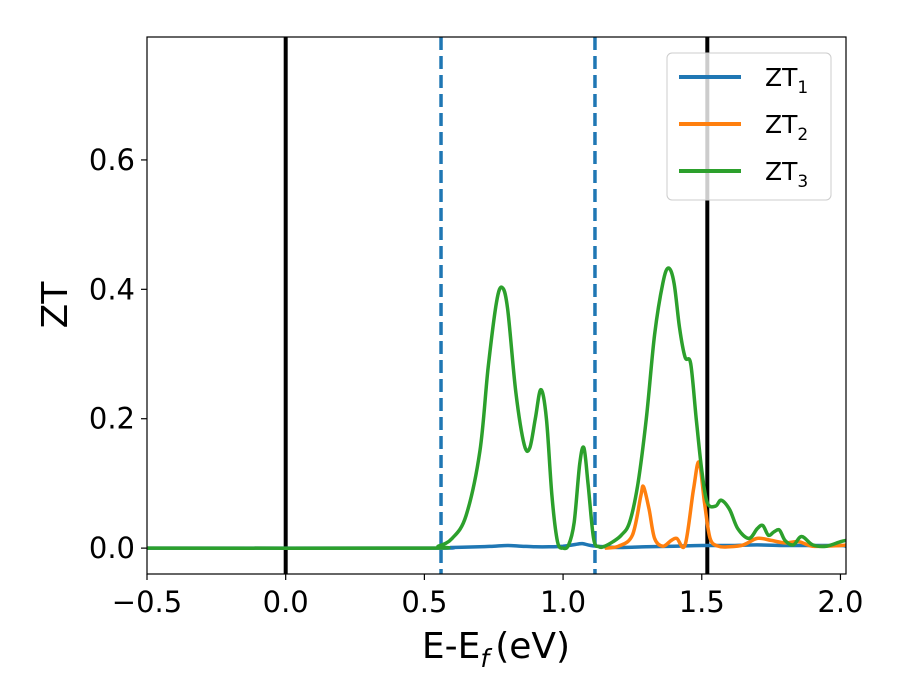 This screenshot has width=900, height=700. Describe the element at coordinates (496, 545) in the screenshot. I see `series-line-zt1` at that location.